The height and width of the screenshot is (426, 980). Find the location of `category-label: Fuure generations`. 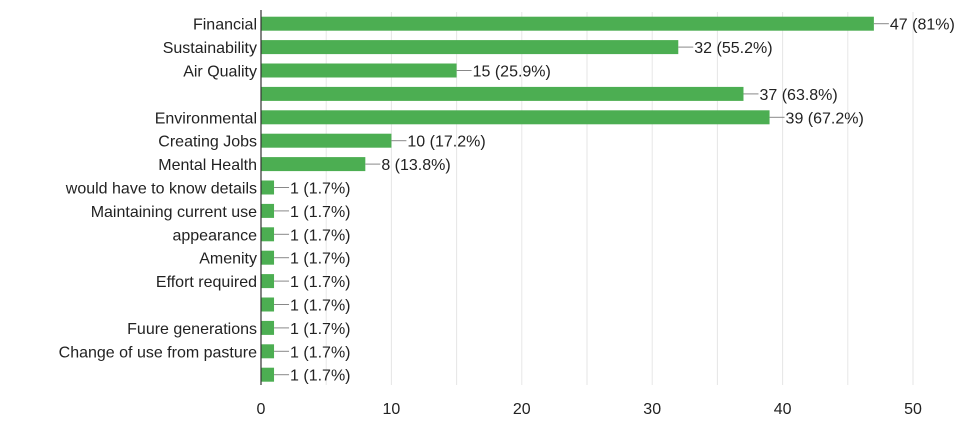

category-label: Fuure generations is located at coordinates (192, 329).